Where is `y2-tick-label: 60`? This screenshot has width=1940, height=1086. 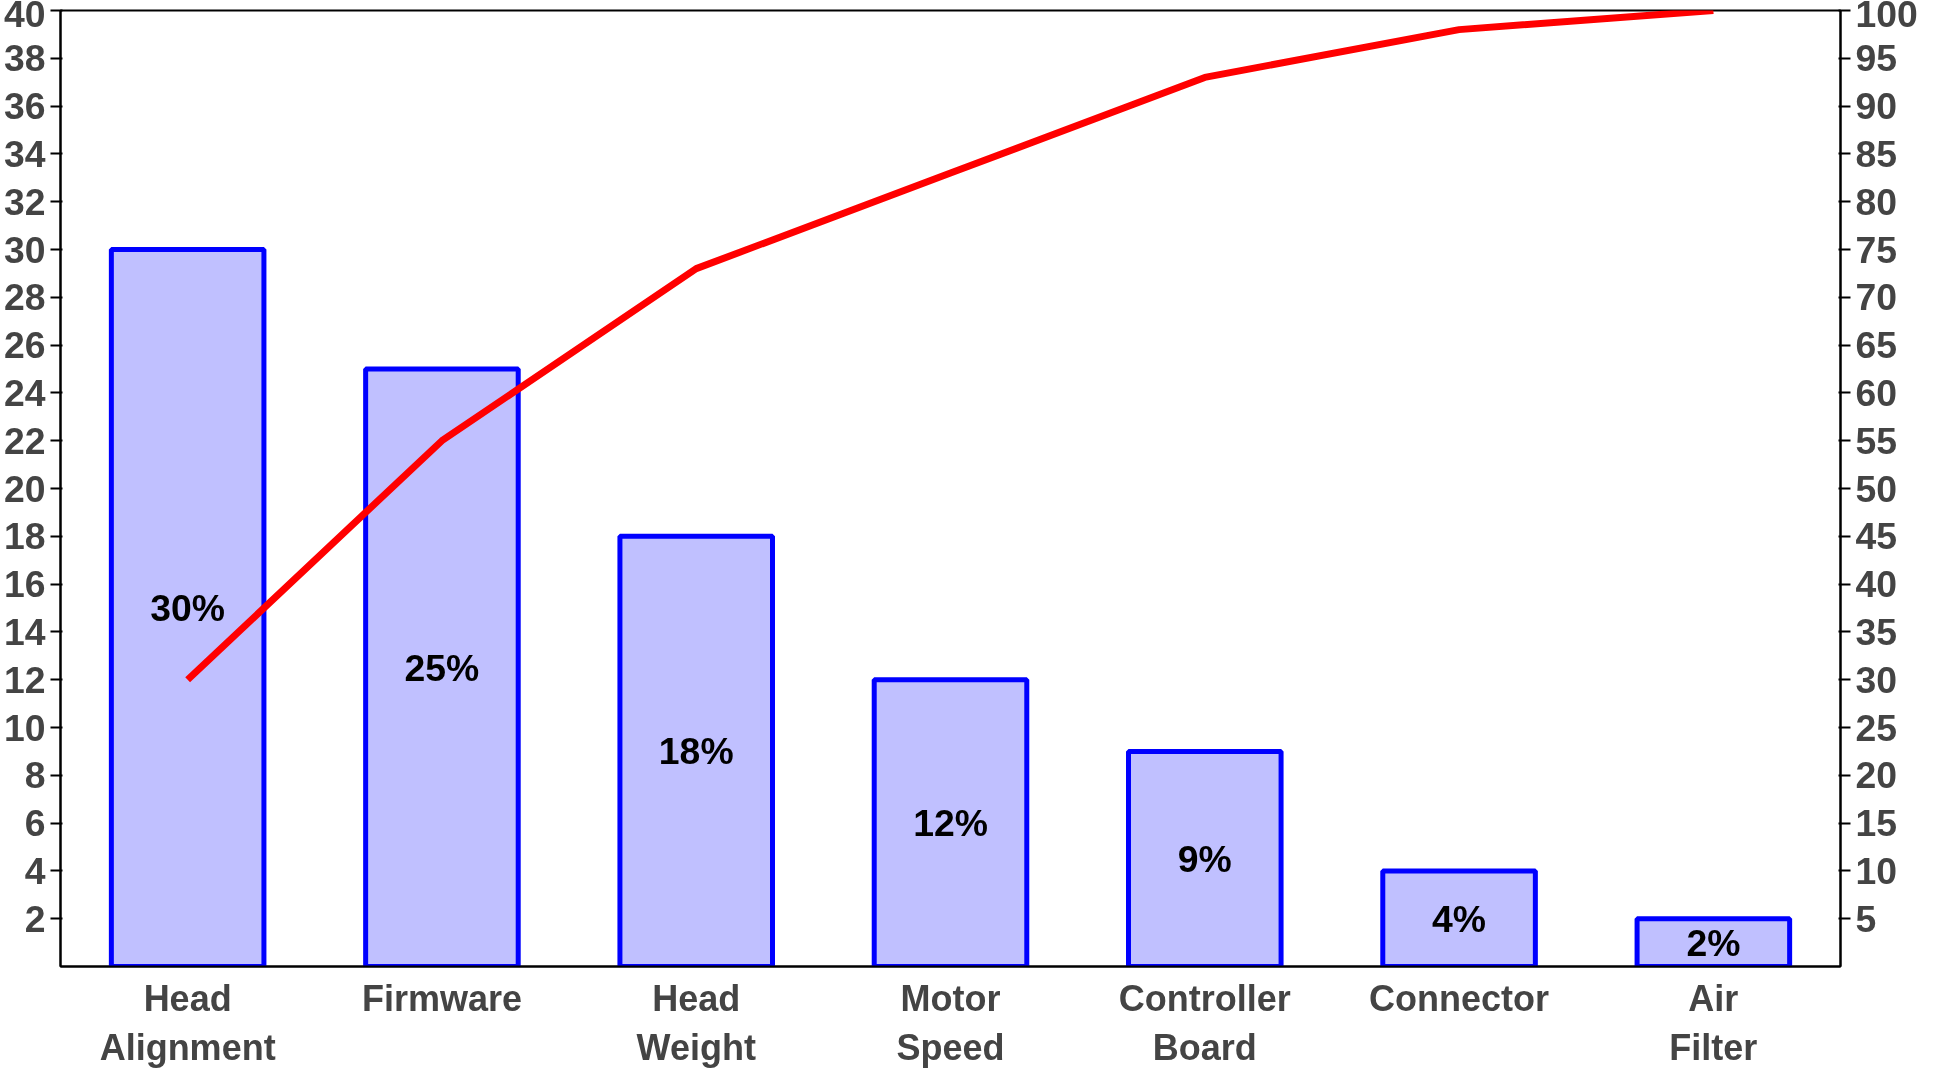 y2-tick-label: 60 is located at coordinates (1876, 392).